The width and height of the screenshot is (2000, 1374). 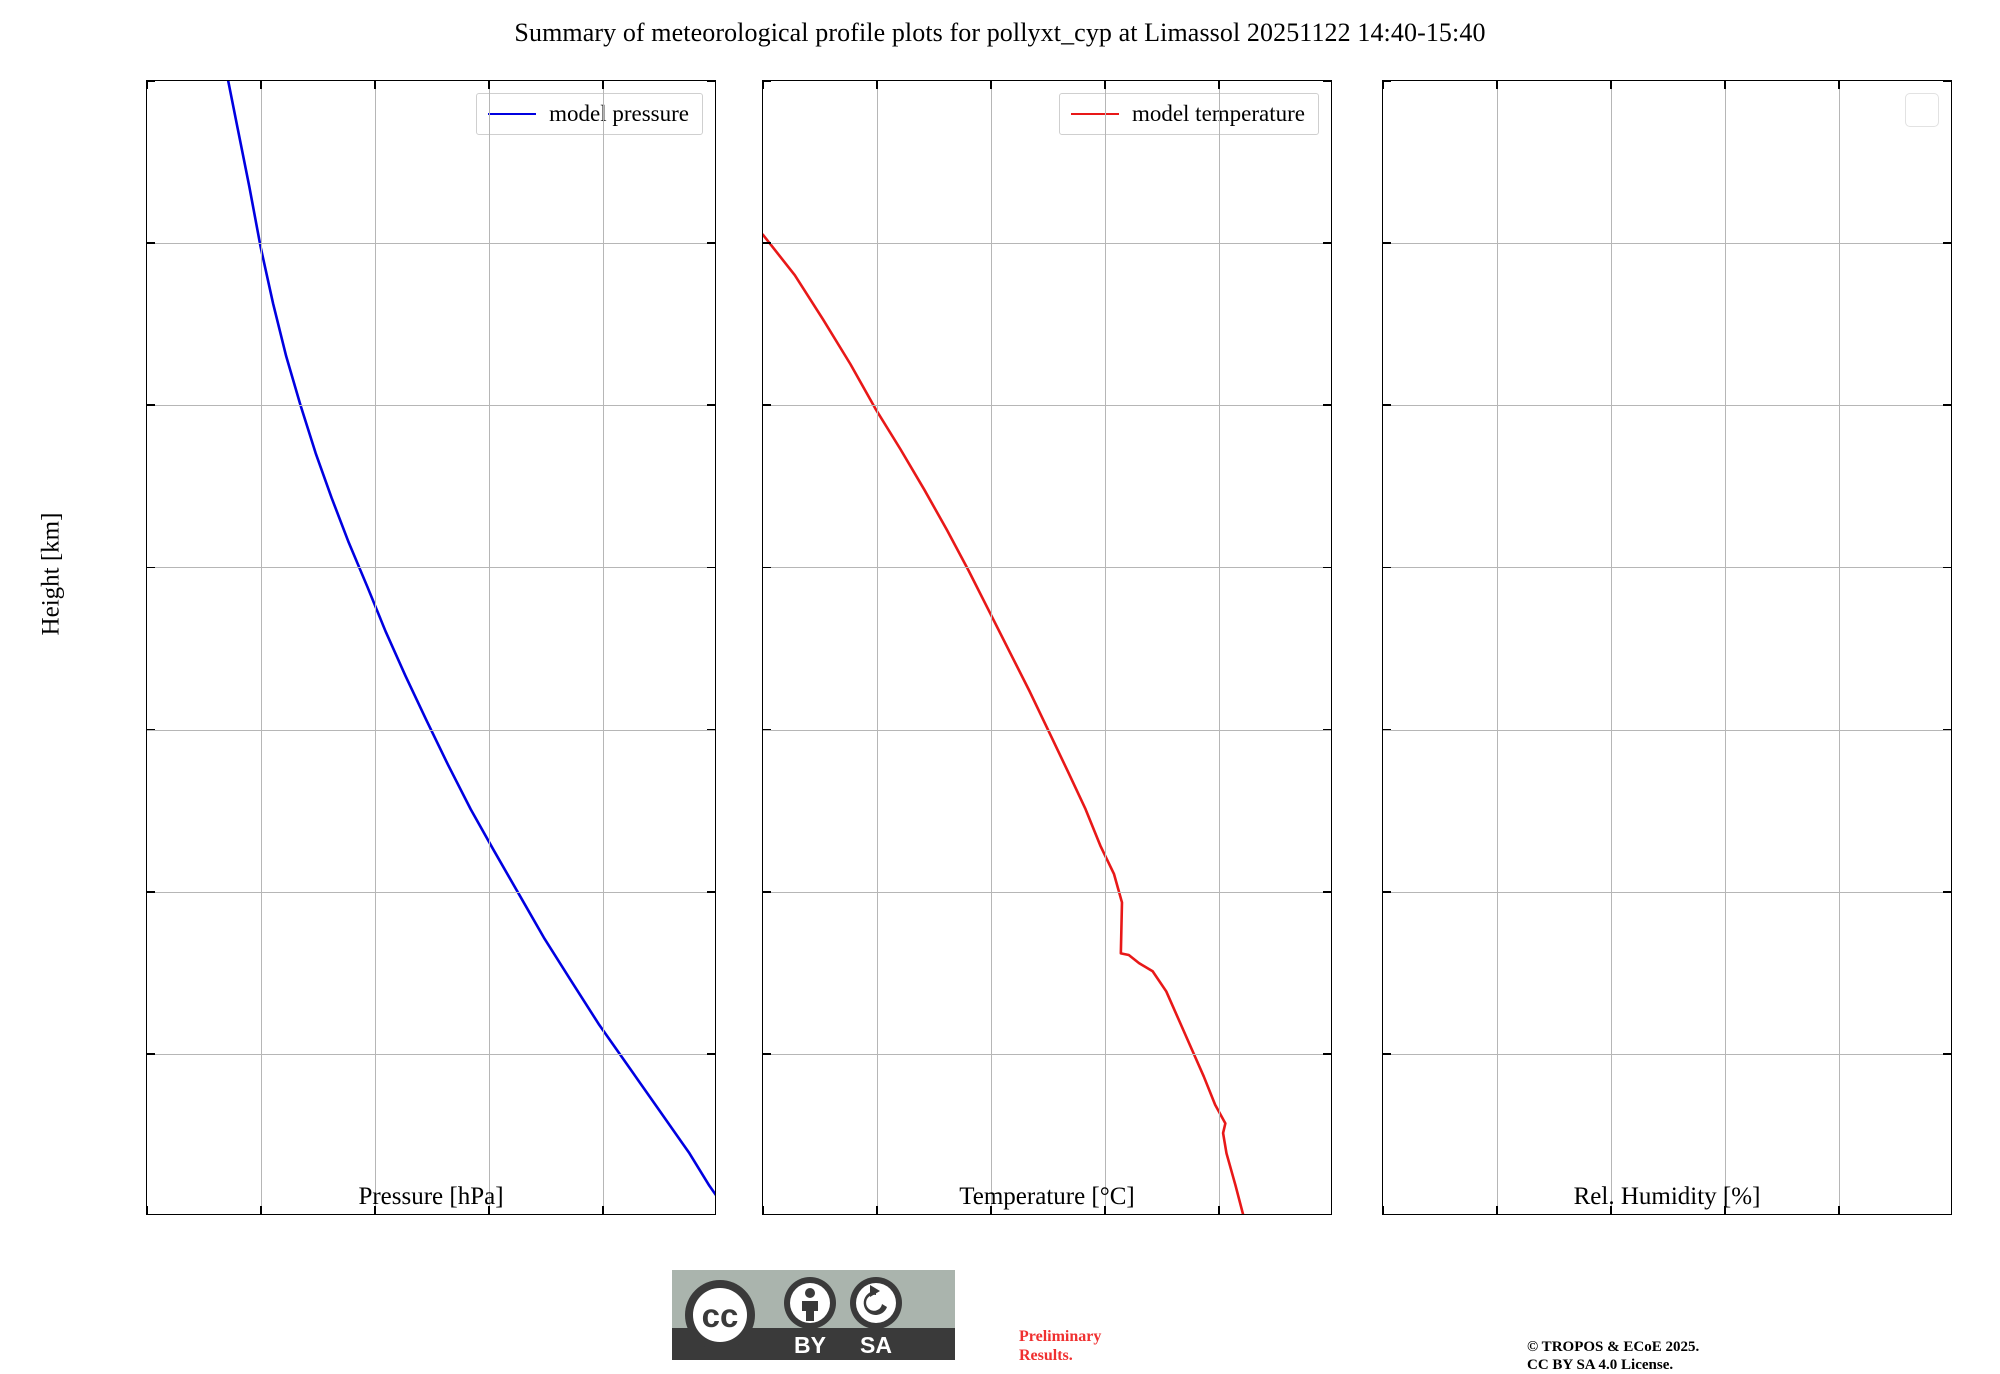 I want to click on x-axis-label-temperature: Temperature [°C], so click(x=1047, y=1196).